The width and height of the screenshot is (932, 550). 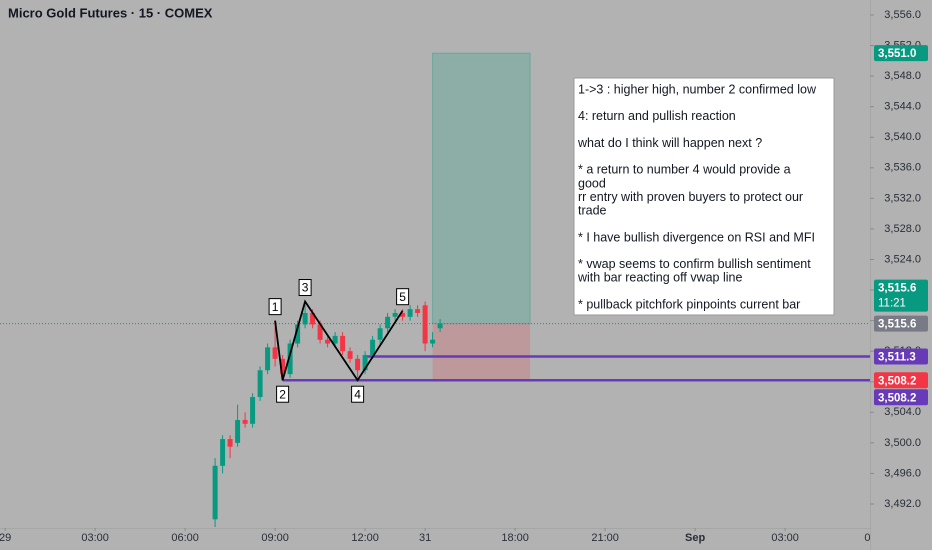 I want to click on y-tick-label: 3,496.0, so click(x=902, y=473).